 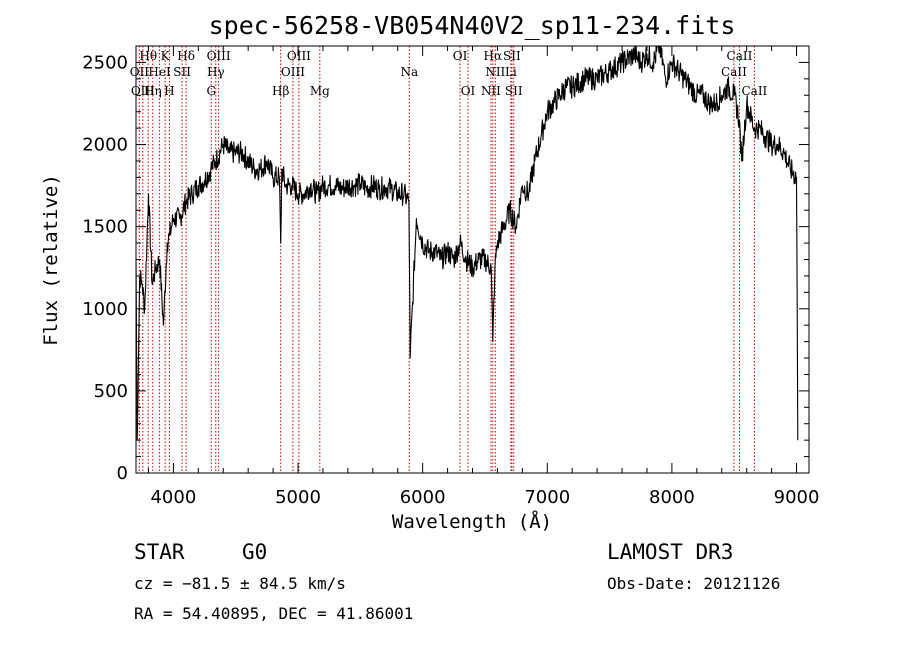 I want to click on spectral-line-label: HeI, so click(x=159, y=72).